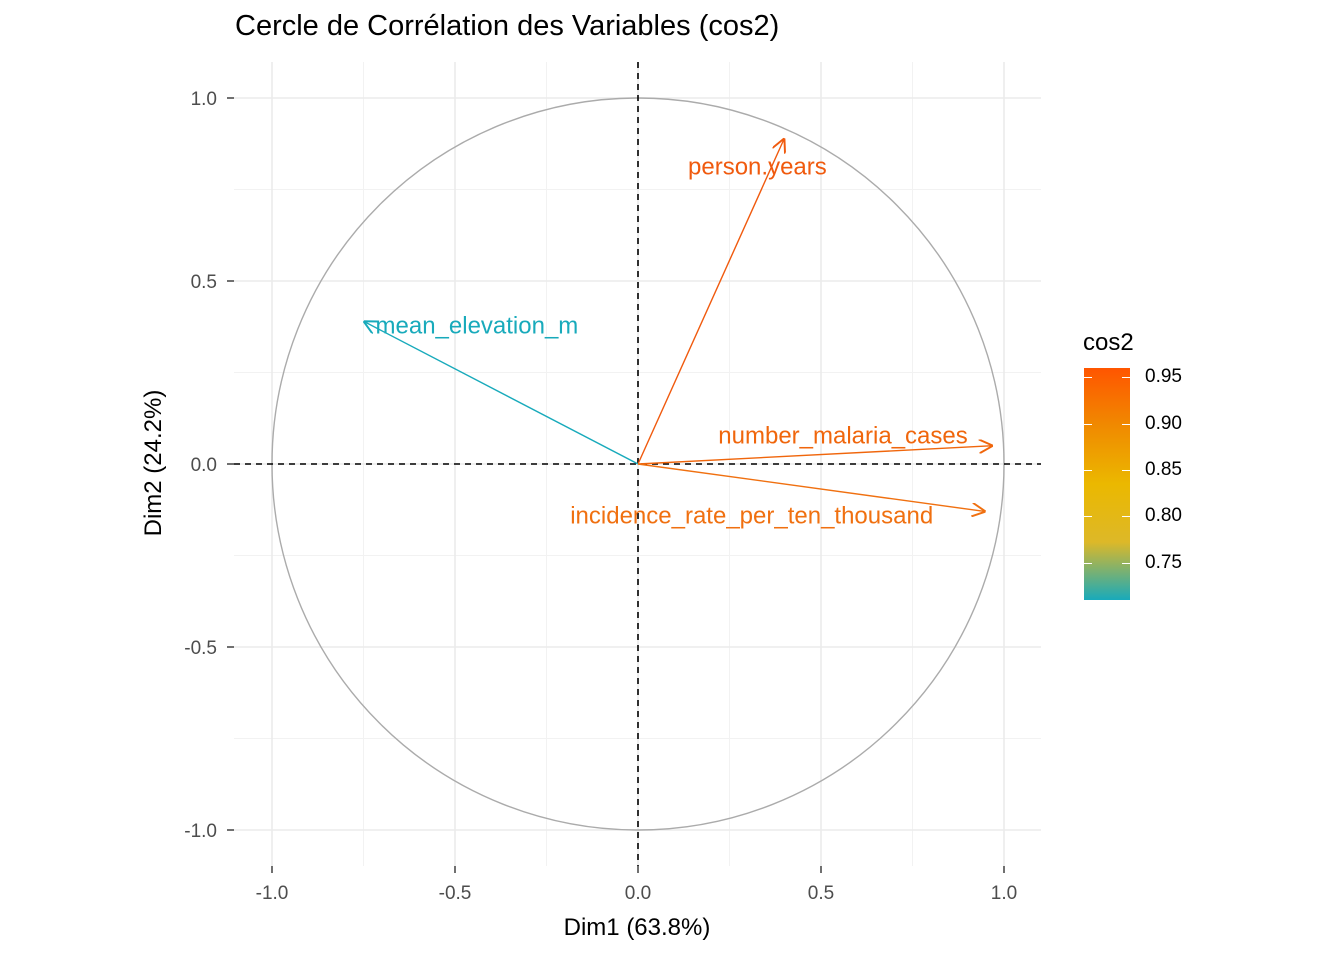 Image resolution: width=1344 pixels, height=960 pixels. I want to click on x-tick-label: -0.5, so click(455, 893).